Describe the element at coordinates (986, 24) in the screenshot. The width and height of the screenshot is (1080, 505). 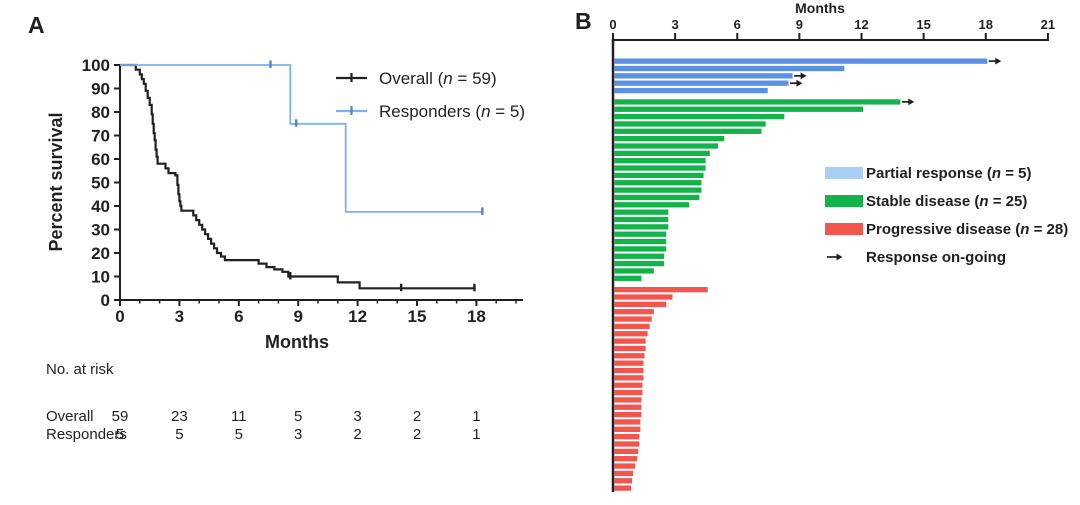
I see `swimmer-x-tick-label: 18` at that location.